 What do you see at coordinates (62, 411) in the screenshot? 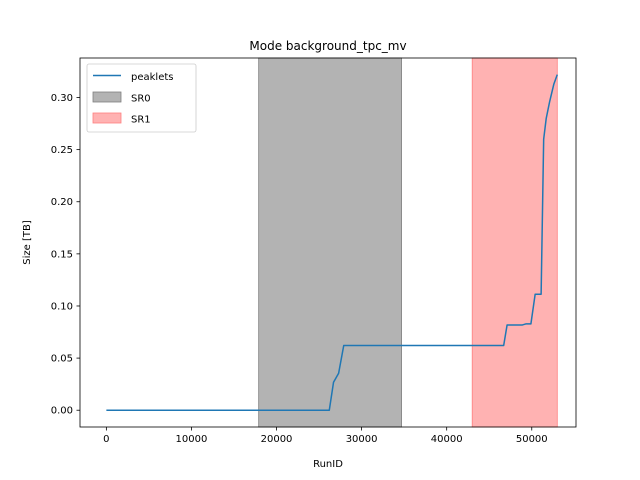
I see `y-tick-label: 0.00` at bounding box center [62, 411].